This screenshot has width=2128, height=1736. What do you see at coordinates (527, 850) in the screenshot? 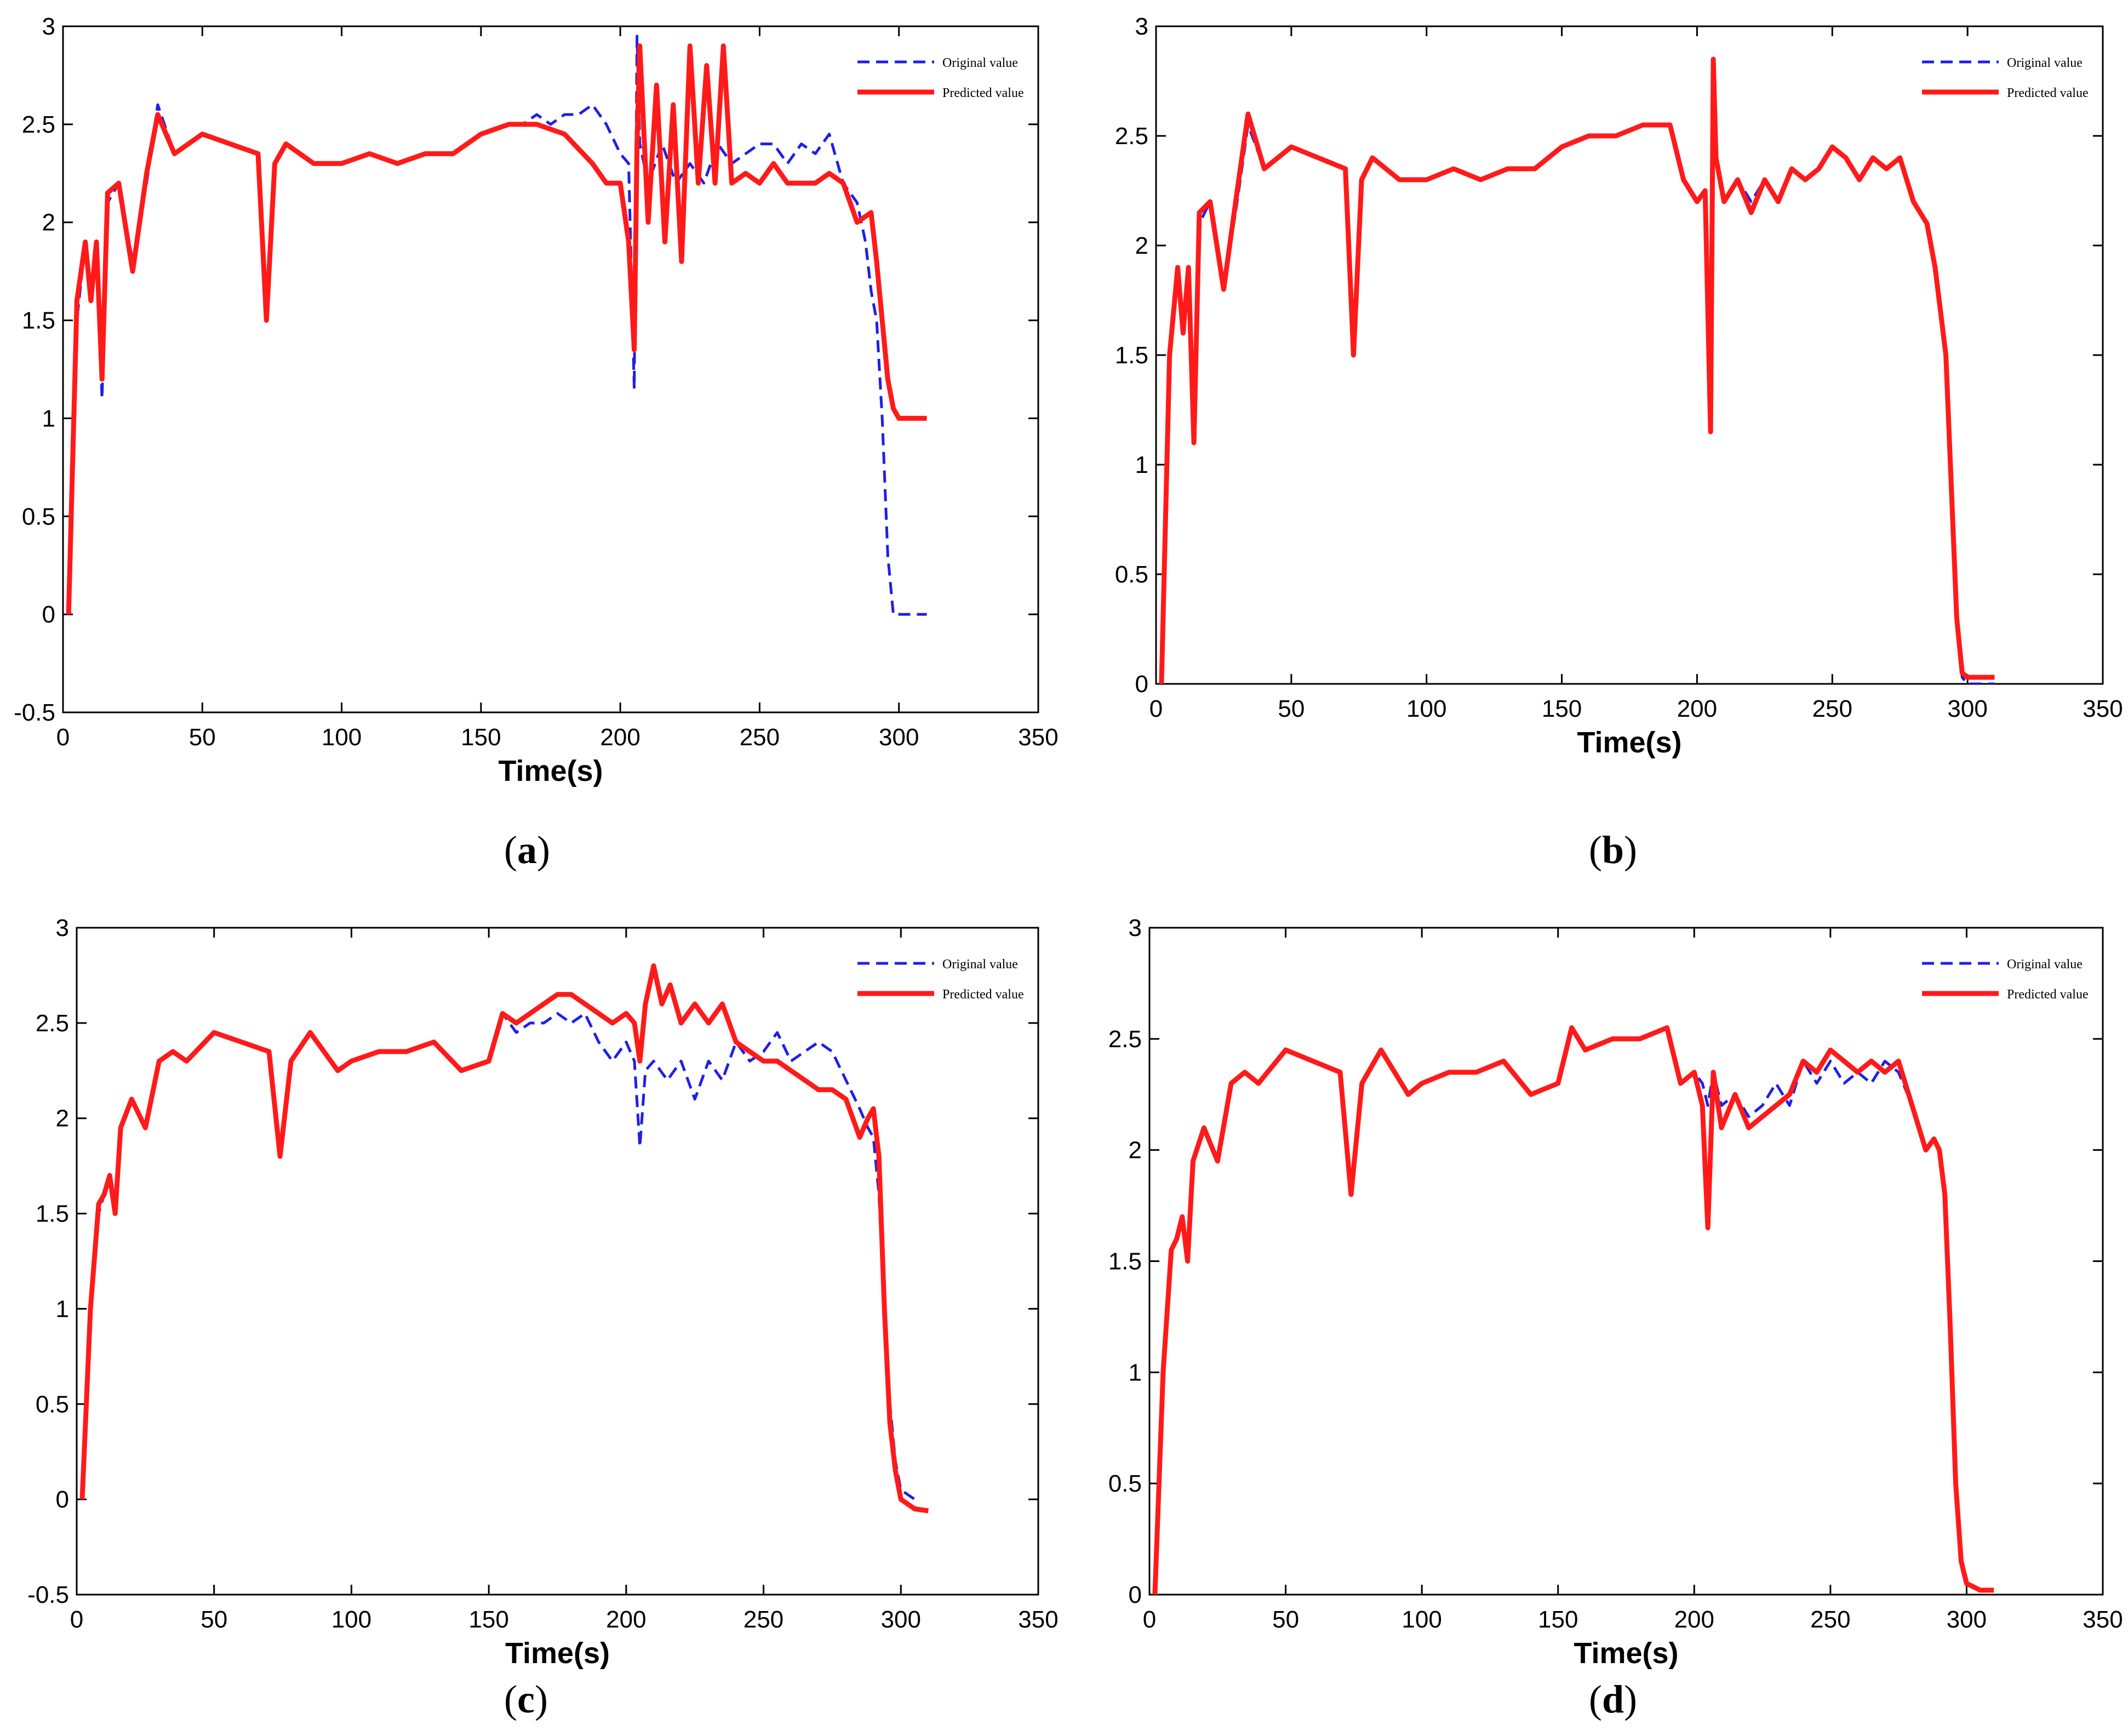
I see `panel-label-a: (a)` at bounding box center [527, 850].